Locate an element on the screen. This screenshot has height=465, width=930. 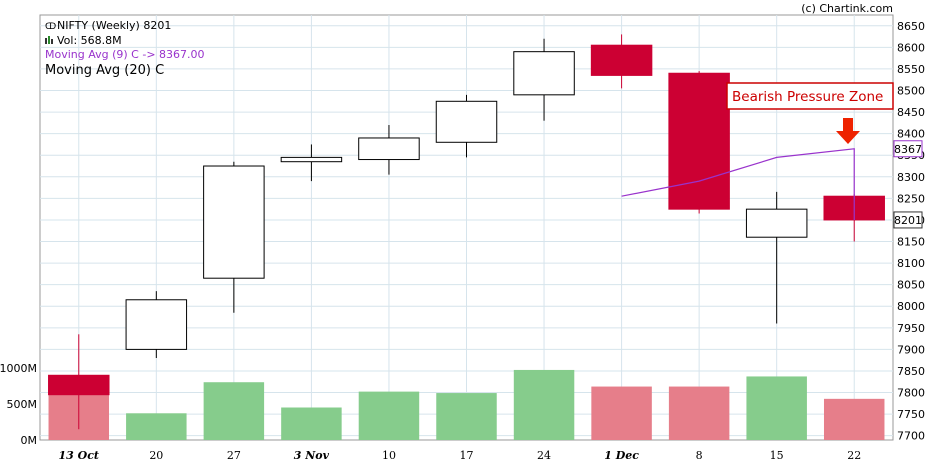
date-tick-label: 13 Oct is located at coordinates (79, 455).